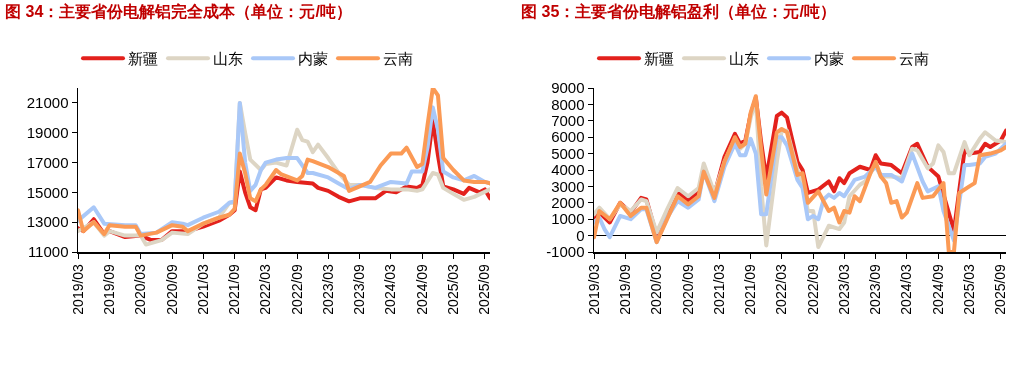 The width and height of the screenshot is (1032, 380). Describe the element at coordinates (580, 235) in the screenshot. I see `y-tick-label: 0` at that location.